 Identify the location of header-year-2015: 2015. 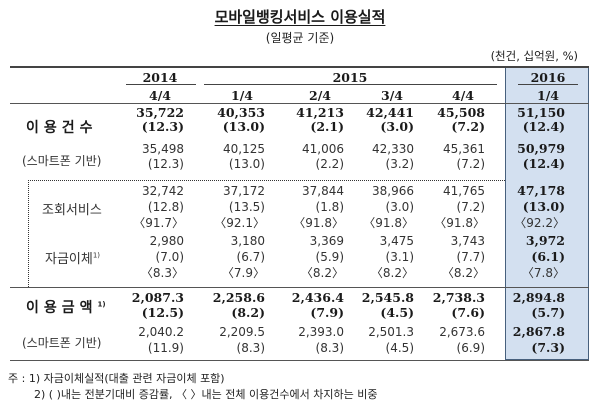
(350, 77).